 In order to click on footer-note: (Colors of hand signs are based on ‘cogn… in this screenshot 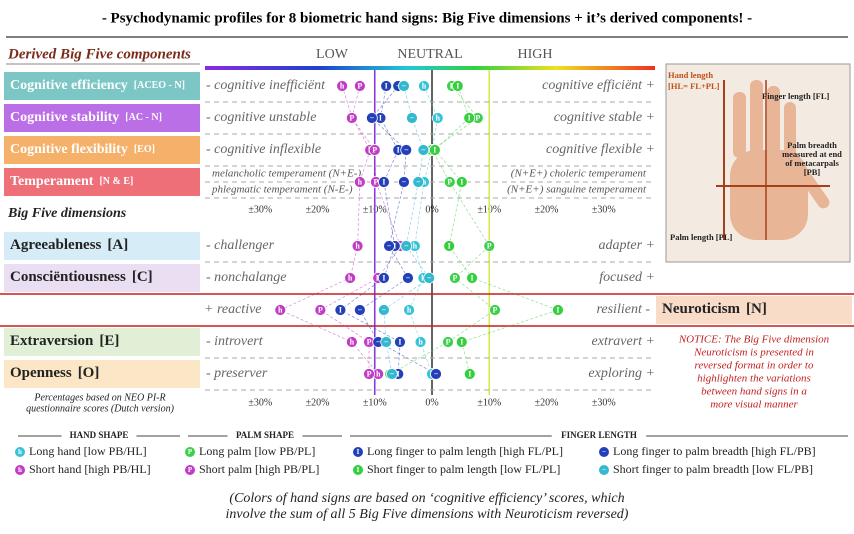, I will do `click(426, 498)`.